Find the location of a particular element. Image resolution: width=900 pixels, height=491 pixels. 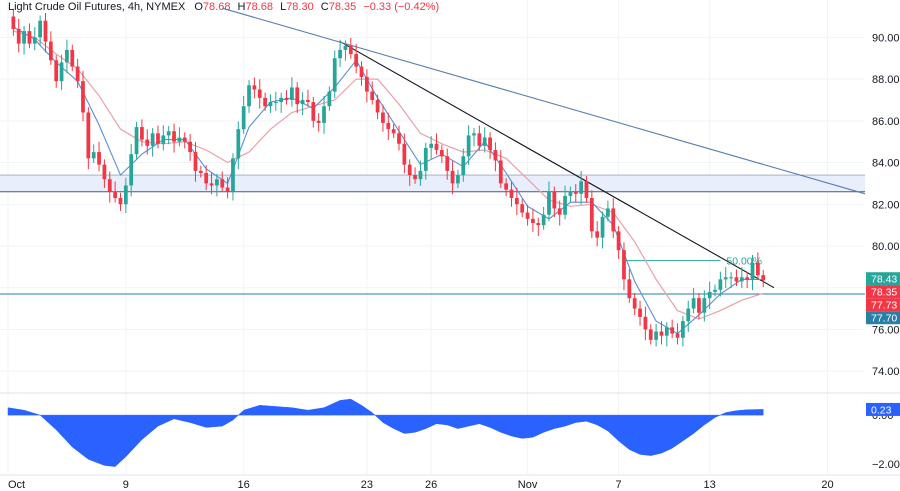

y-tick-label: 86.00 is located at coordinates (886, 122).